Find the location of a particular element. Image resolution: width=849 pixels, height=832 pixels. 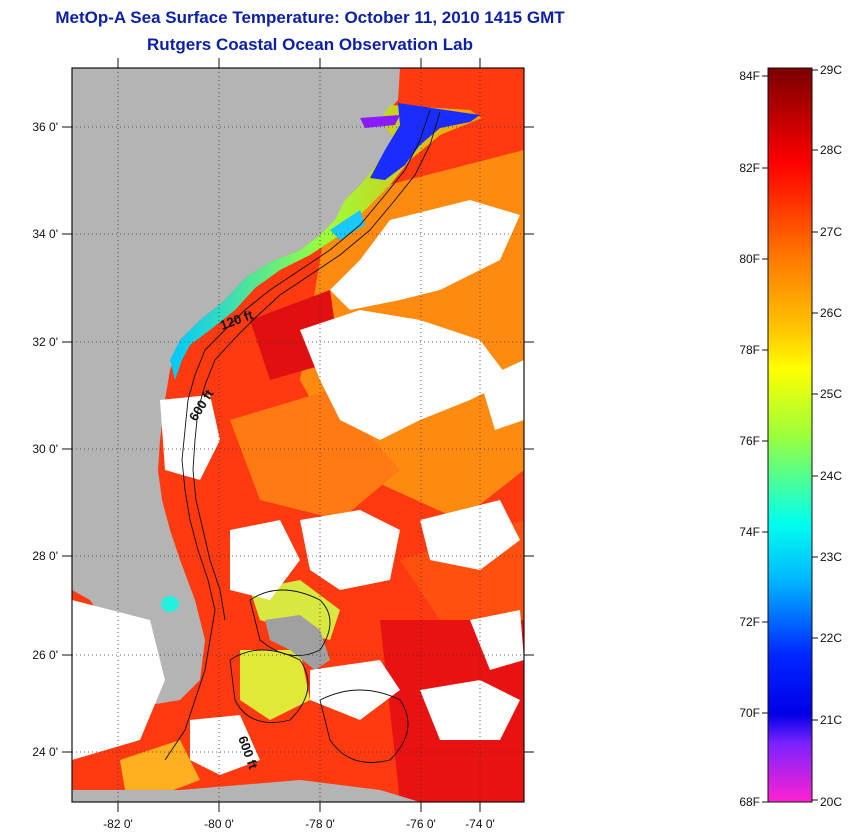

colorbar-c-label: 27C is located at coordinates (831, 232).